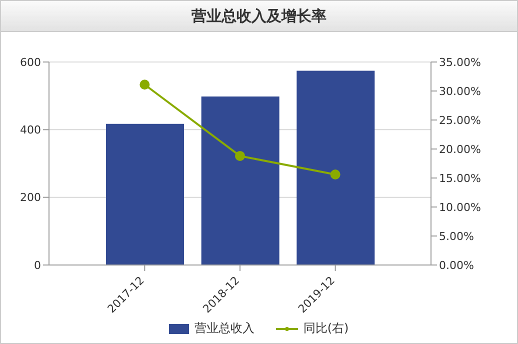 The image size is (518, 344). What do you see at coordinates (30, 130) in the screenshot?
I see `y-tick-label: 400` at bounding box center [30, 130].